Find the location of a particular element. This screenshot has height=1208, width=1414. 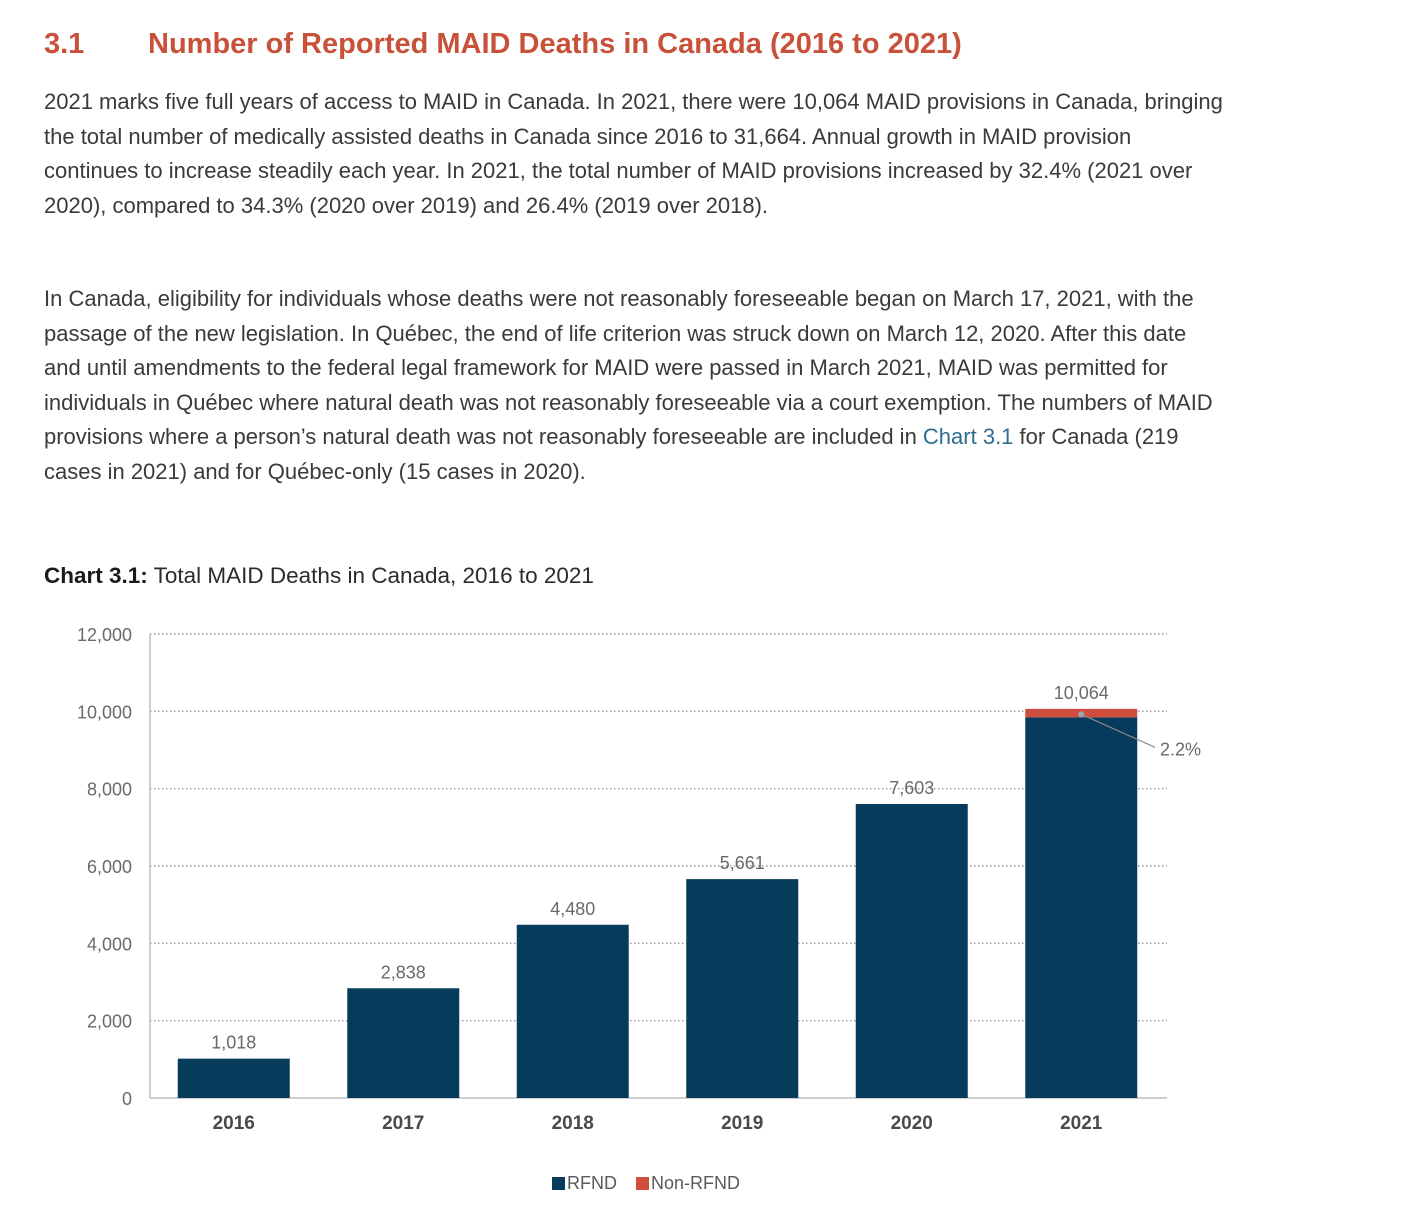

legend-label-rfnd: RFND is located at coordinates (592, 1183).